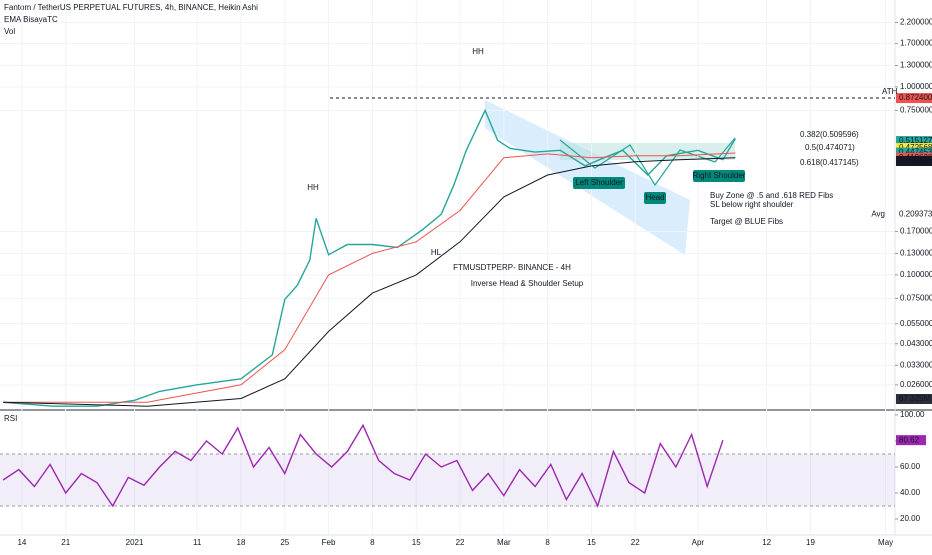  Describe the element at coordinates (916, 22) in the screenshot. I see `y-tick-label: 2.200000` at that location.